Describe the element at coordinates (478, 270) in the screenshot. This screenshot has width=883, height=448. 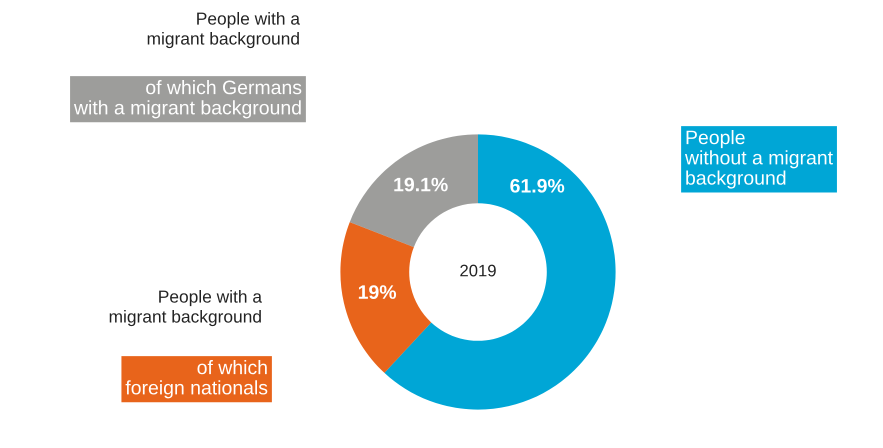
I see `text: 2019` at that location.